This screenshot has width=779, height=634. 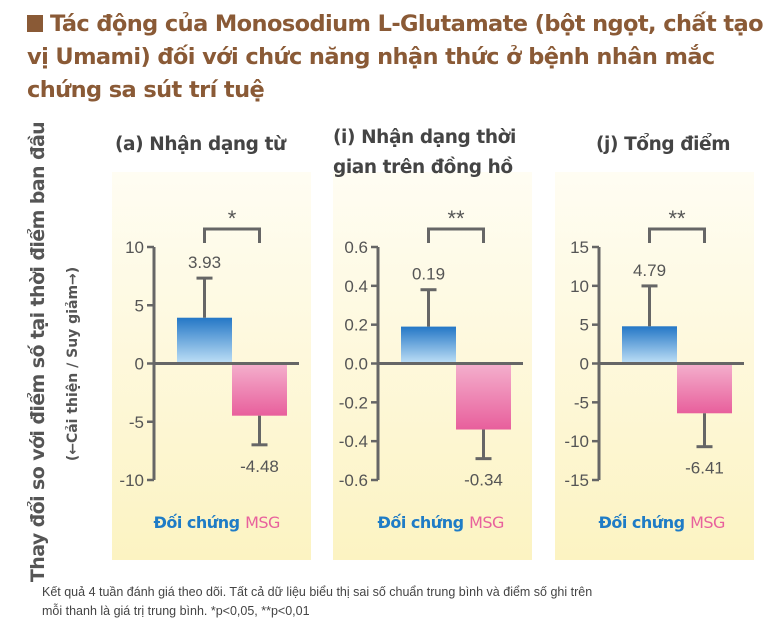 I want to click on title-square-icon, so click(x=35, y=23).